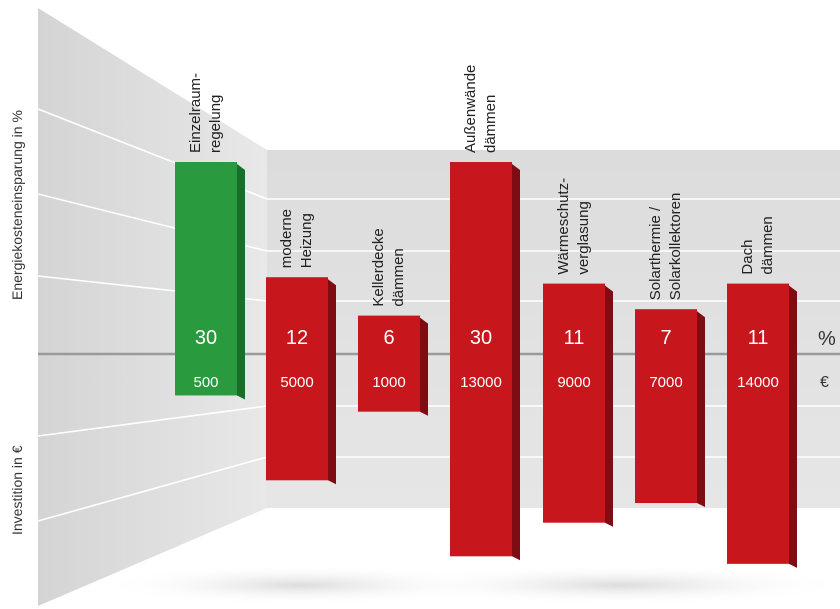 The image size is (840, 609). What do you see at coordinates (665, 382) in the screenshot?
I see `investment-label: 7000` at bounding box center [665, 382].